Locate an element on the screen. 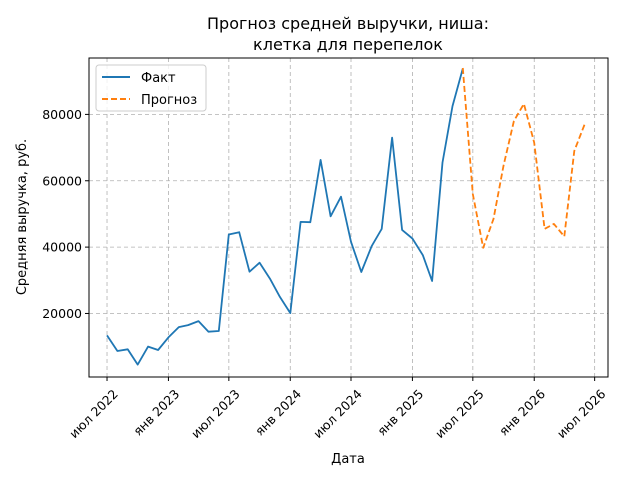 Image resolution: width=640 pixels, height=480 pixels. x-tick-label: янв 2024 is located at coordinates (278, 412).